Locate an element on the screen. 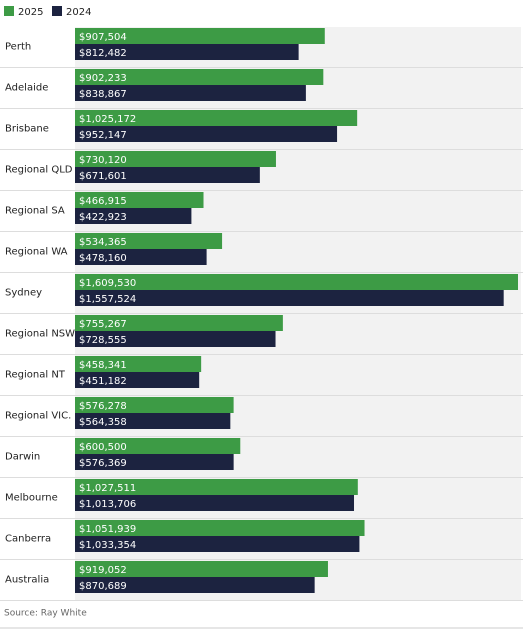 The image size is (523, 631). category-label: Regional NSW is located at coordinates (40, 334).